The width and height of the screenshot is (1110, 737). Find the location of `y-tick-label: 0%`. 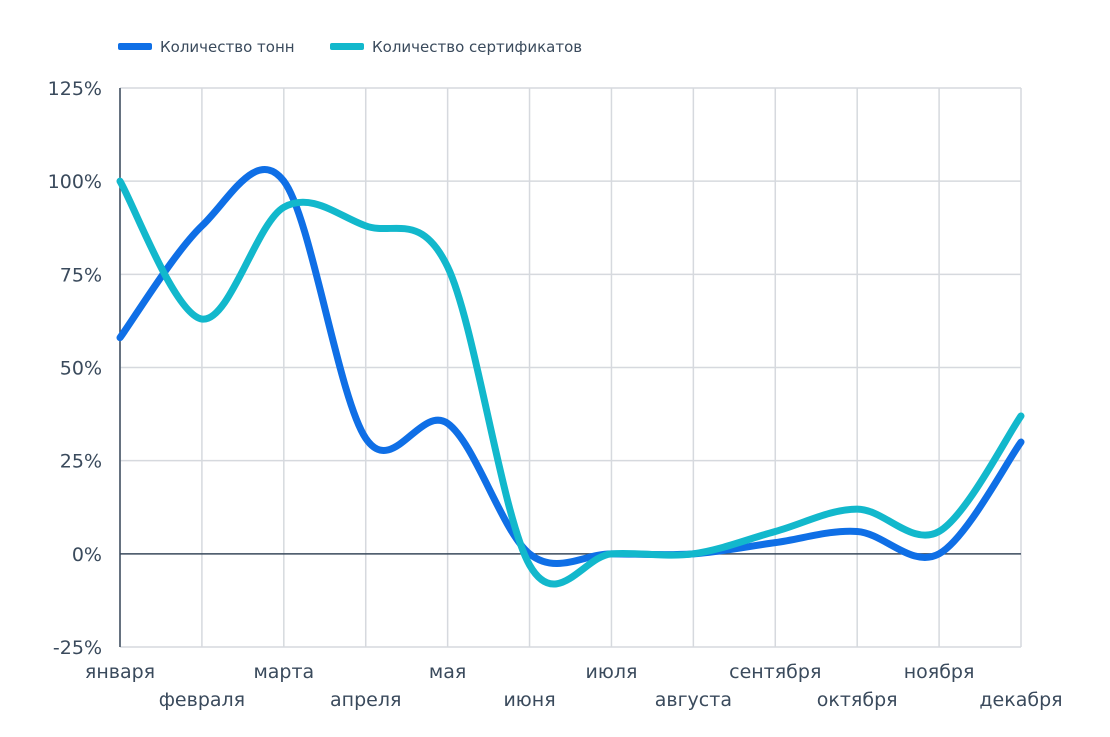

y-tick-label: 0% is located at coordinates (87, 555).